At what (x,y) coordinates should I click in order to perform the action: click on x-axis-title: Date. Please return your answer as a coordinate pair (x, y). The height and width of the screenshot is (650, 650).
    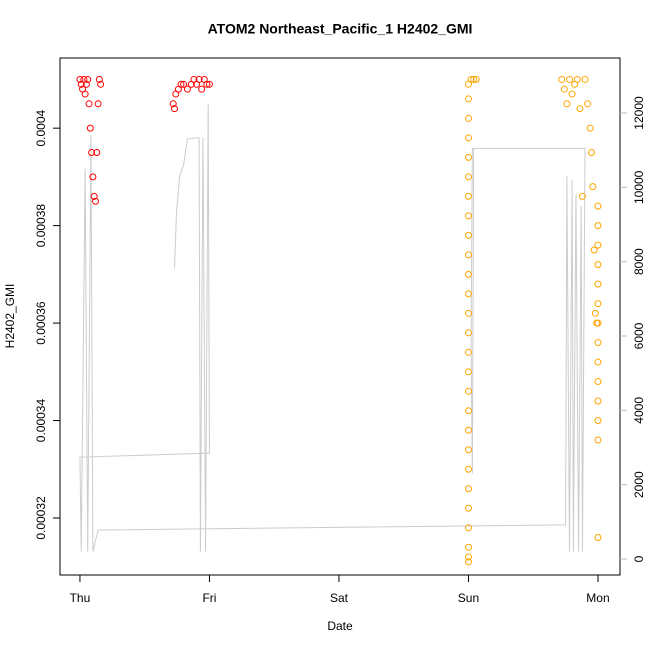
    Looking at the image, I should click on (340, 626).